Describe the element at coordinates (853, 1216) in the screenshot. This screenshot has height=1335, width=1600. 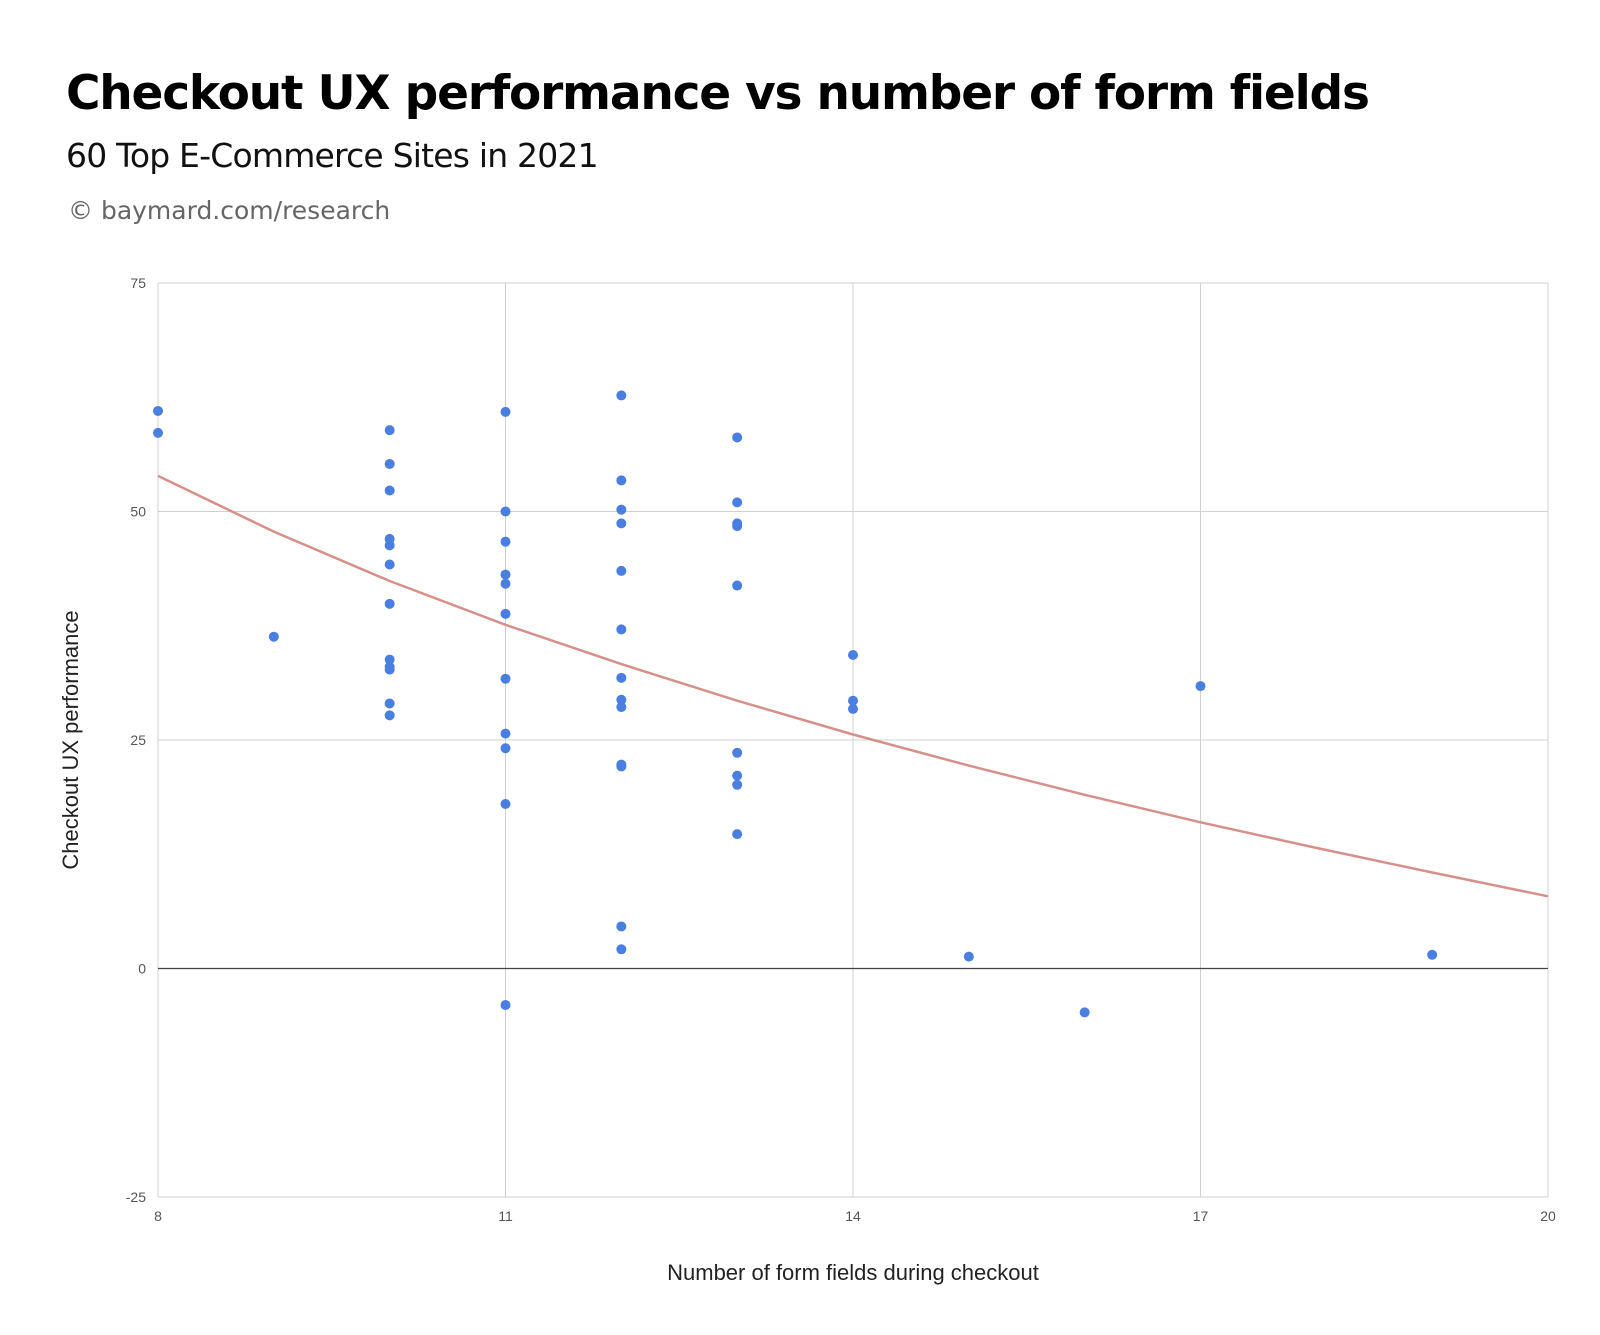
I see `x-tick-label: 14` at that location.